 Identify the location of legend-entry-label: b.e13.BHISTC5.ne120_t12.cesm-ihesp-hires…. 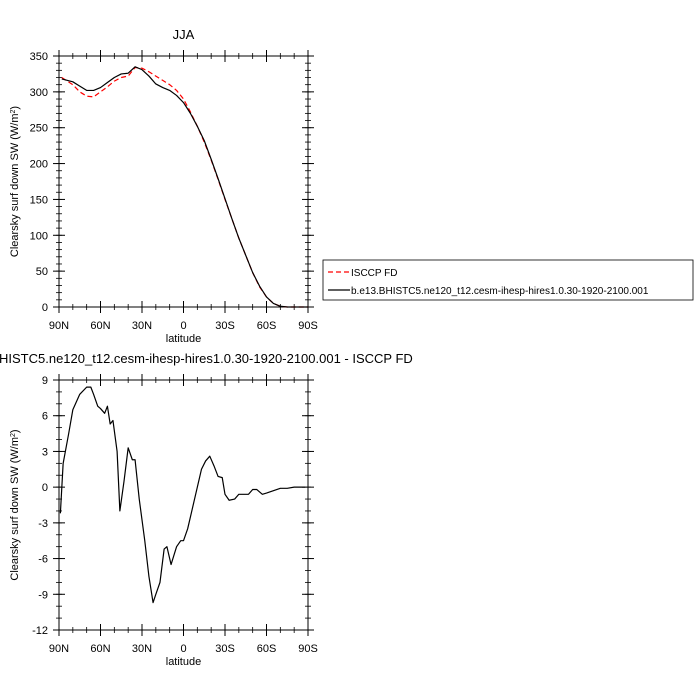
(500, 291).